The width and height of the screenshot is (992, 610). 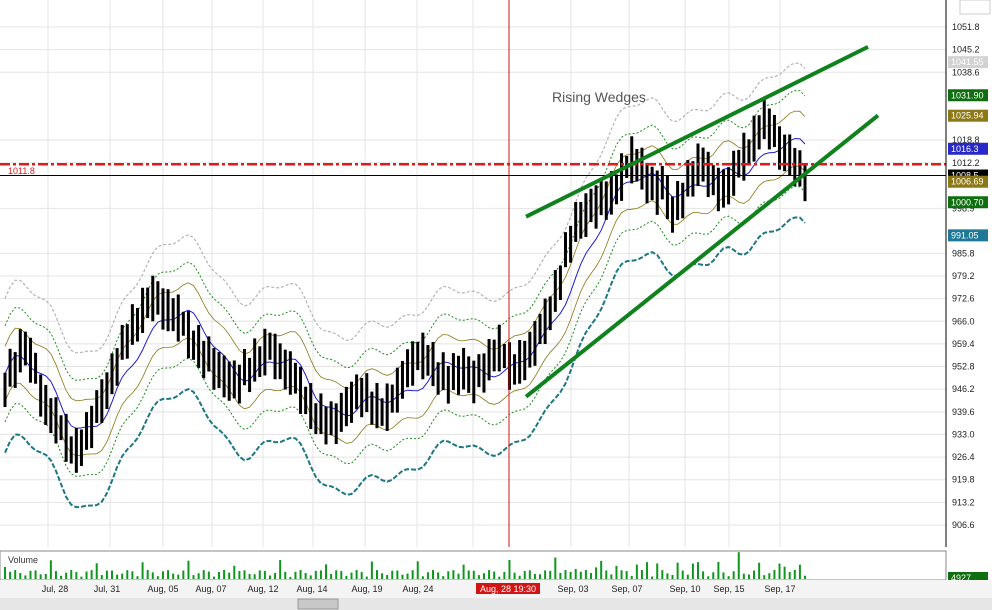 What do you see at coordinates (975, 7) in the screenshot?
I see `scroll-end-button` at bounding box center [975, 7].